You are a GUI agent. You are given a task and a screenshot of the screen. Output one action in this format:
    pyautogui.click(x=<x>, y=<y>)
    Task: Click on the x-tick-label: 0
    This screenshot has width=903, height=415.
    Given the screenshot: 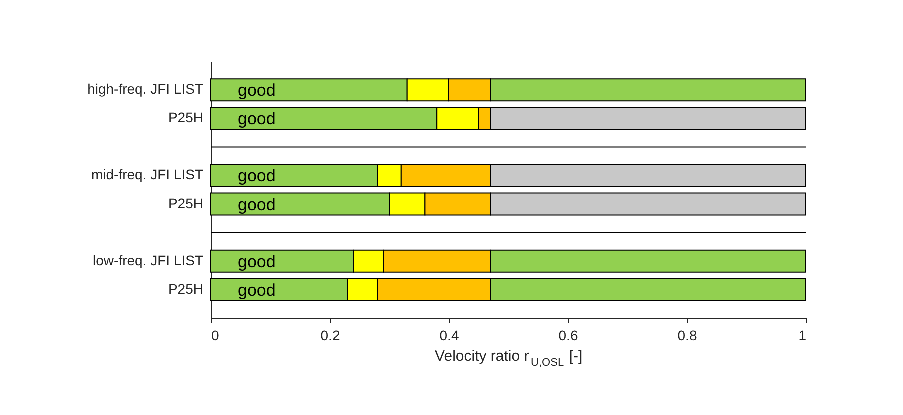 What is the action you would take?
    pyautogui.click(x=216, y=336)
    